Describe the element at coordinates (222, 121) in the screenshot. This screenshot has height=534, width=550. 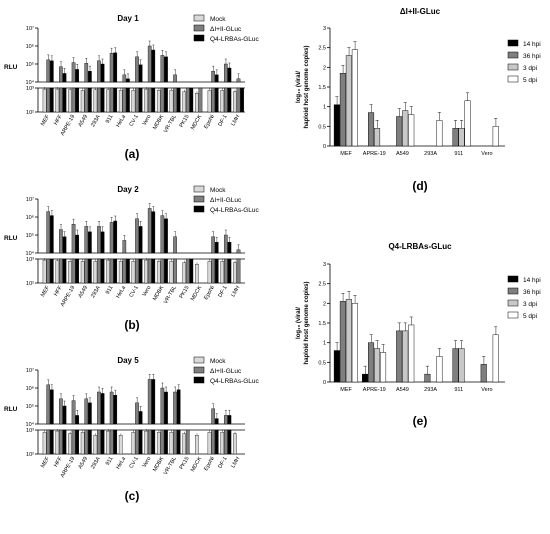
I see `x-tick-label: DF-1` at that location.